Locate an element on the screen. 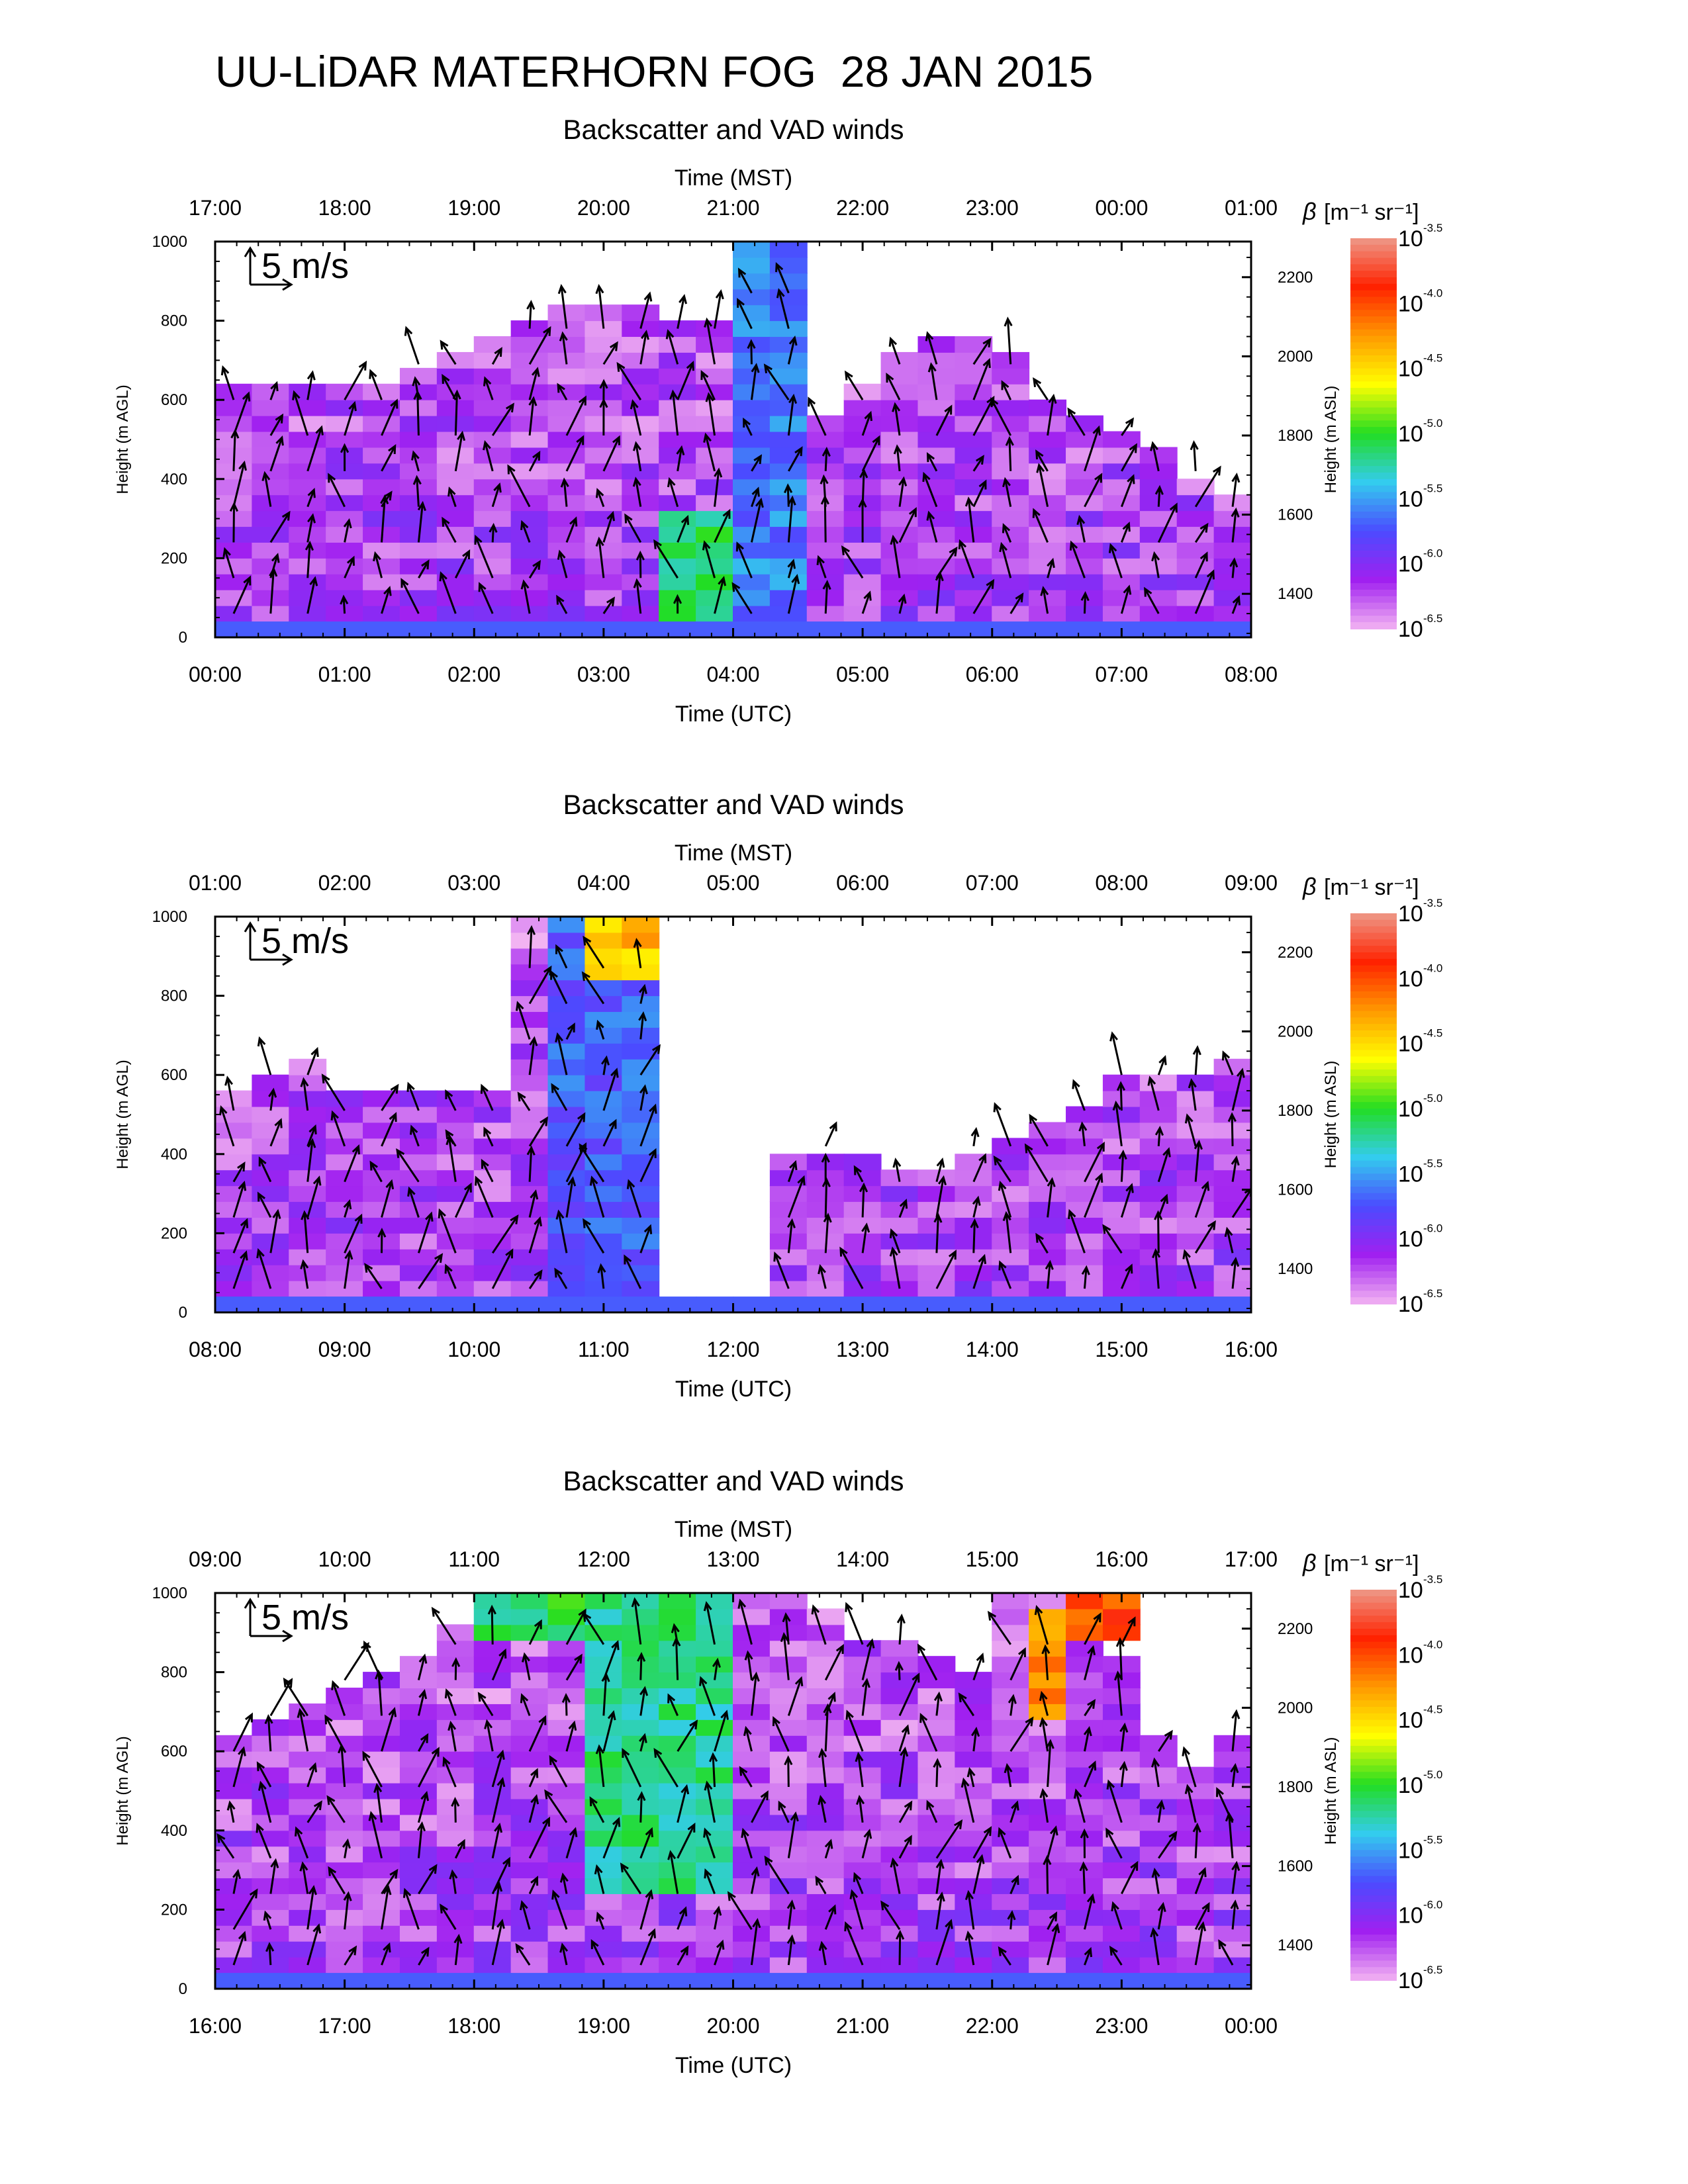 Image resolution: width=1688 pixels, height=2184 pixels. x-tick-label-top: 15:00 is located at coordinates (992, 1559).